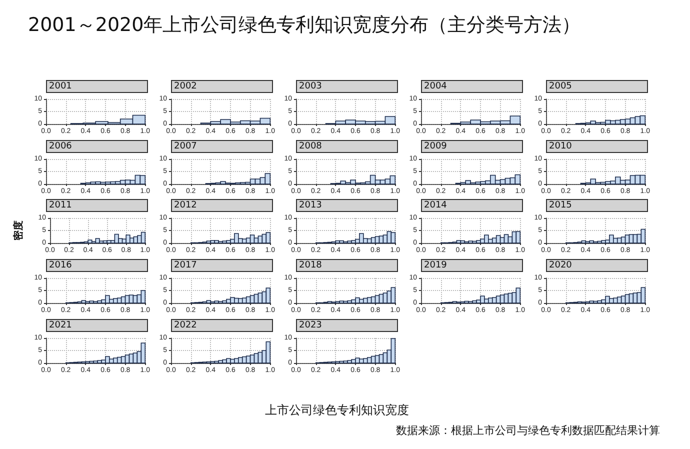 This screenshot has width=690, height=449. What do you see at coordinates (185, 87) in the screenshot?
I see `chart-title: 2002` at bounding box center [185, 87].